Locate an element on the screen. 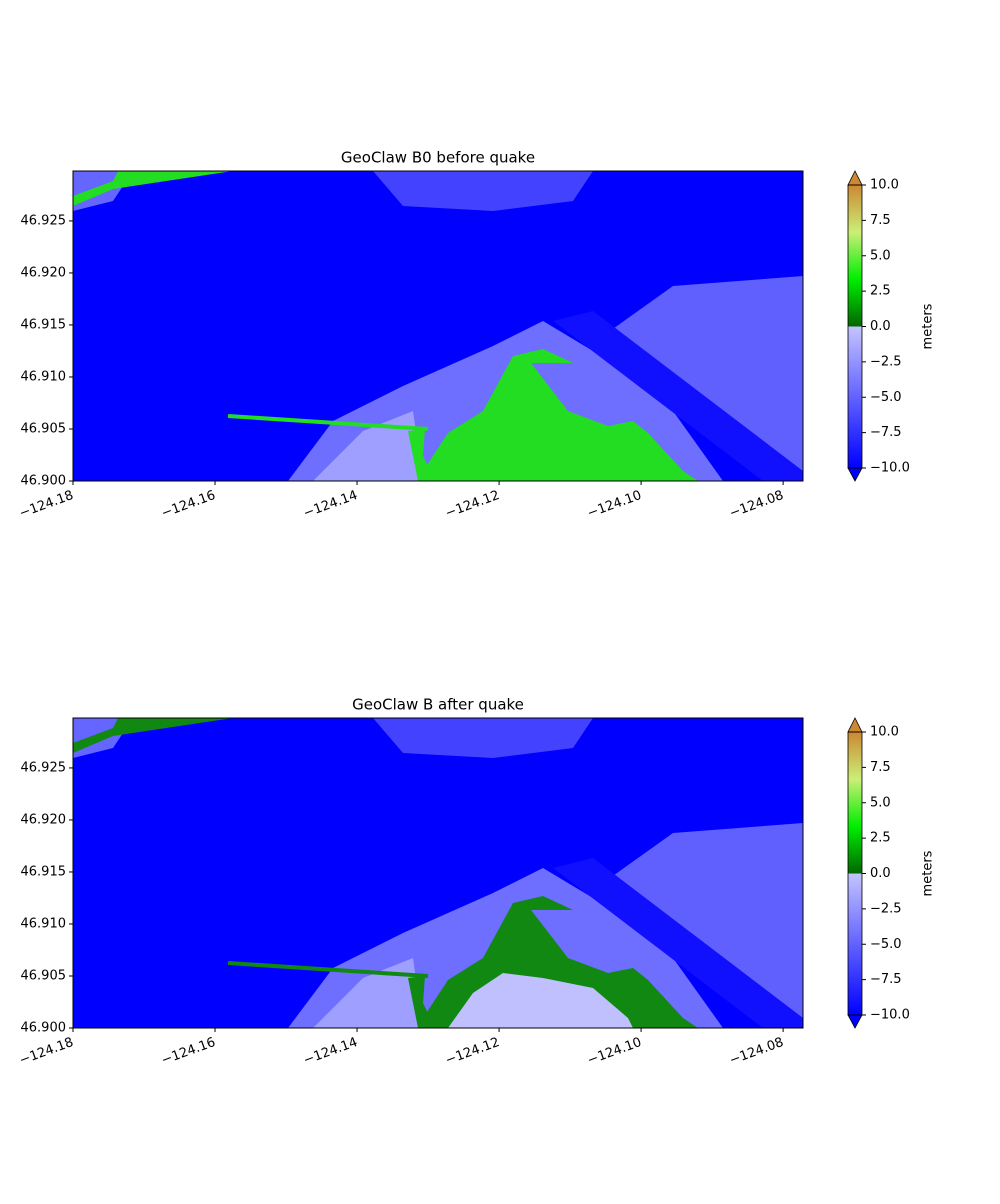 This screenshot has width=1000, height=1204. inundation is located at coordinates (540, 1000).